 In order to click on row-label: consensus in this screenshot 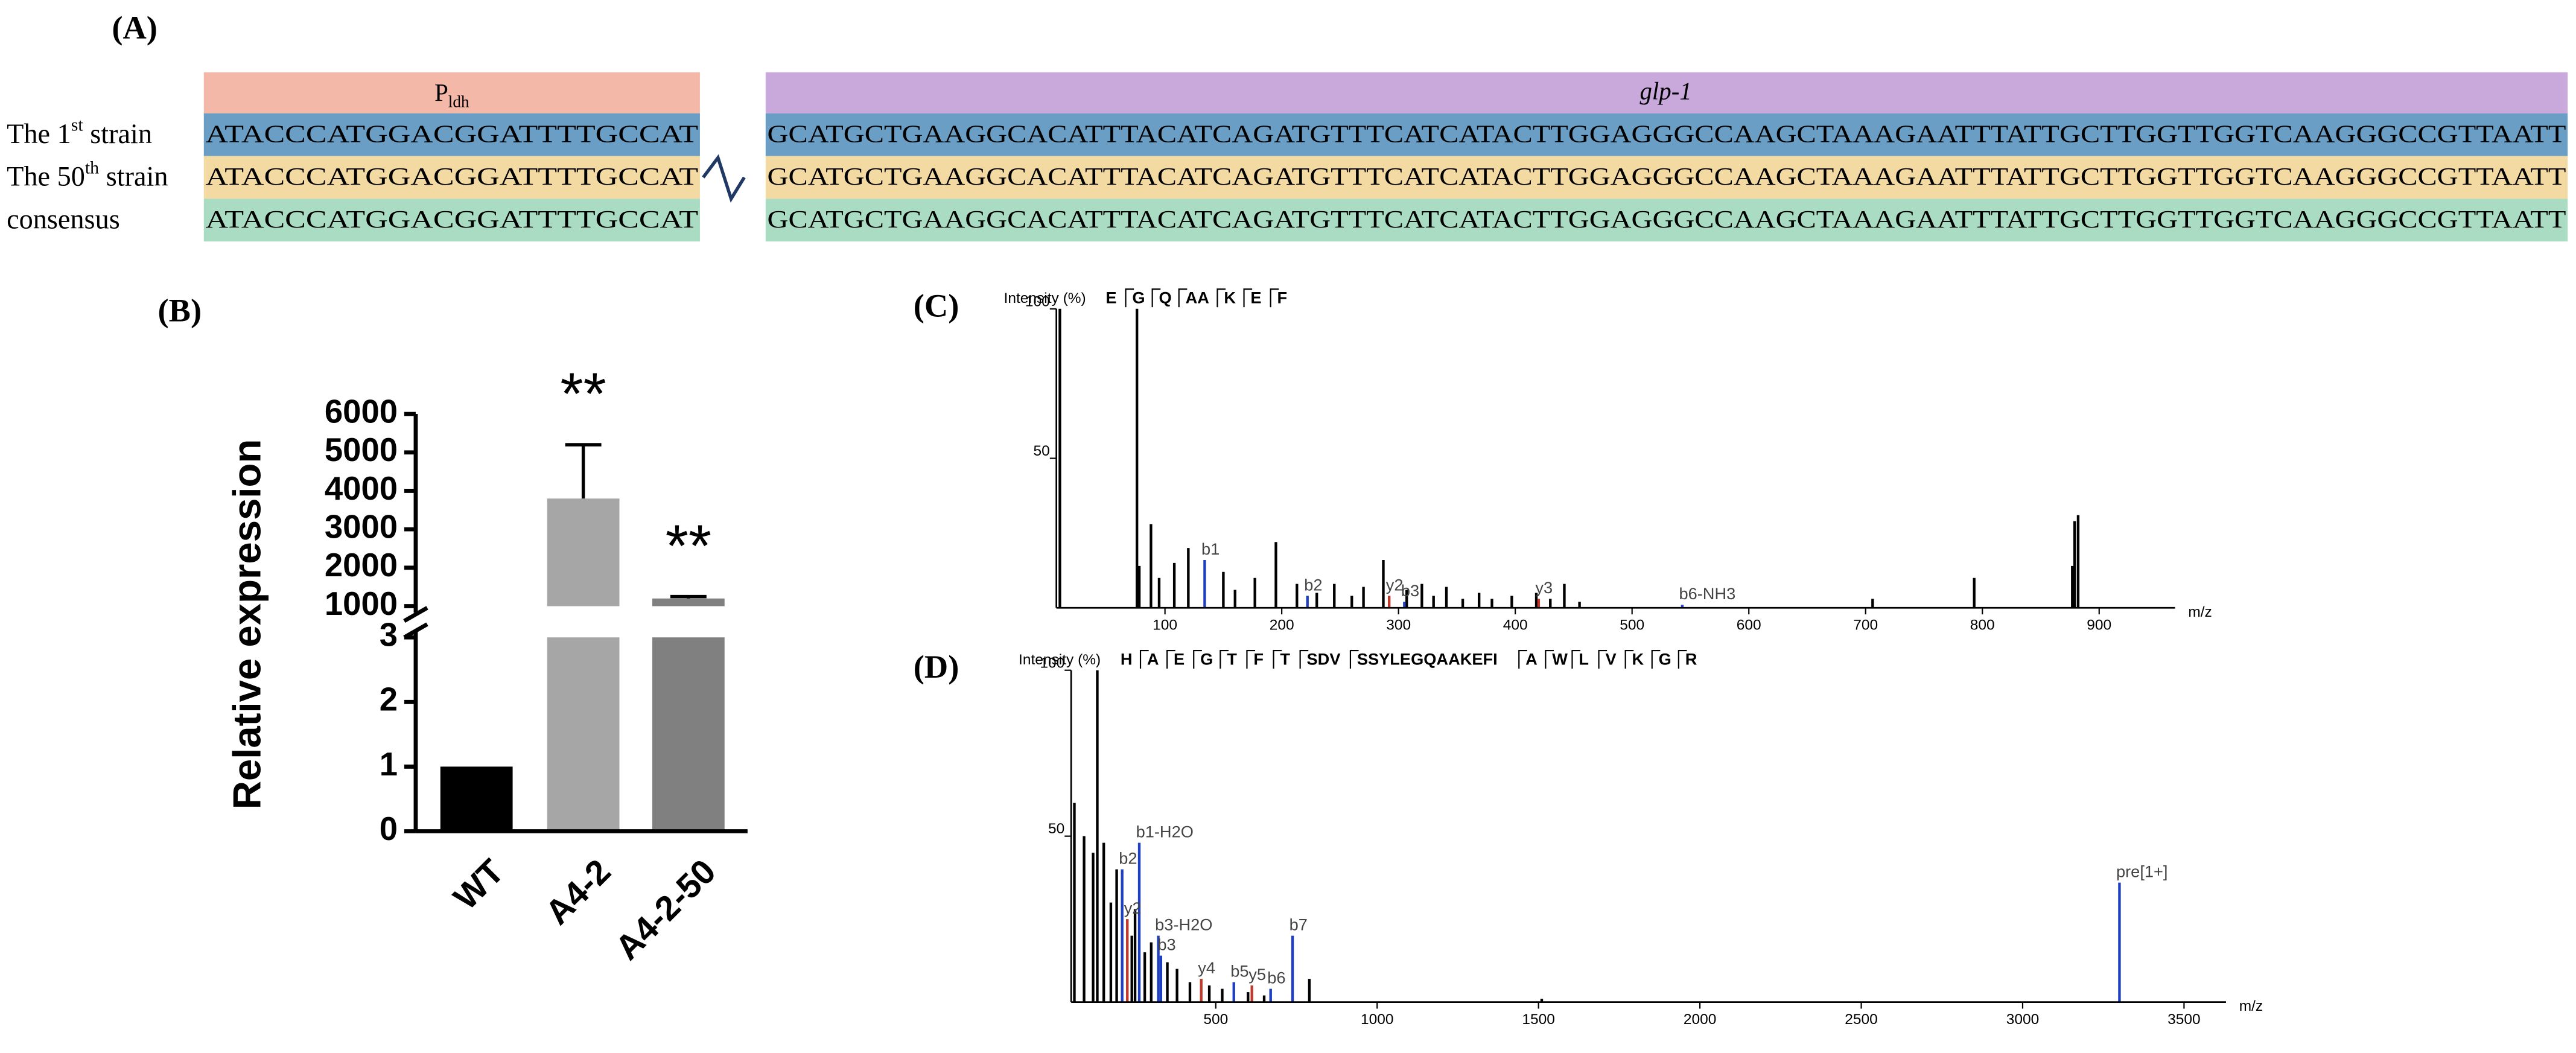, I will do `click(64, 219)`.